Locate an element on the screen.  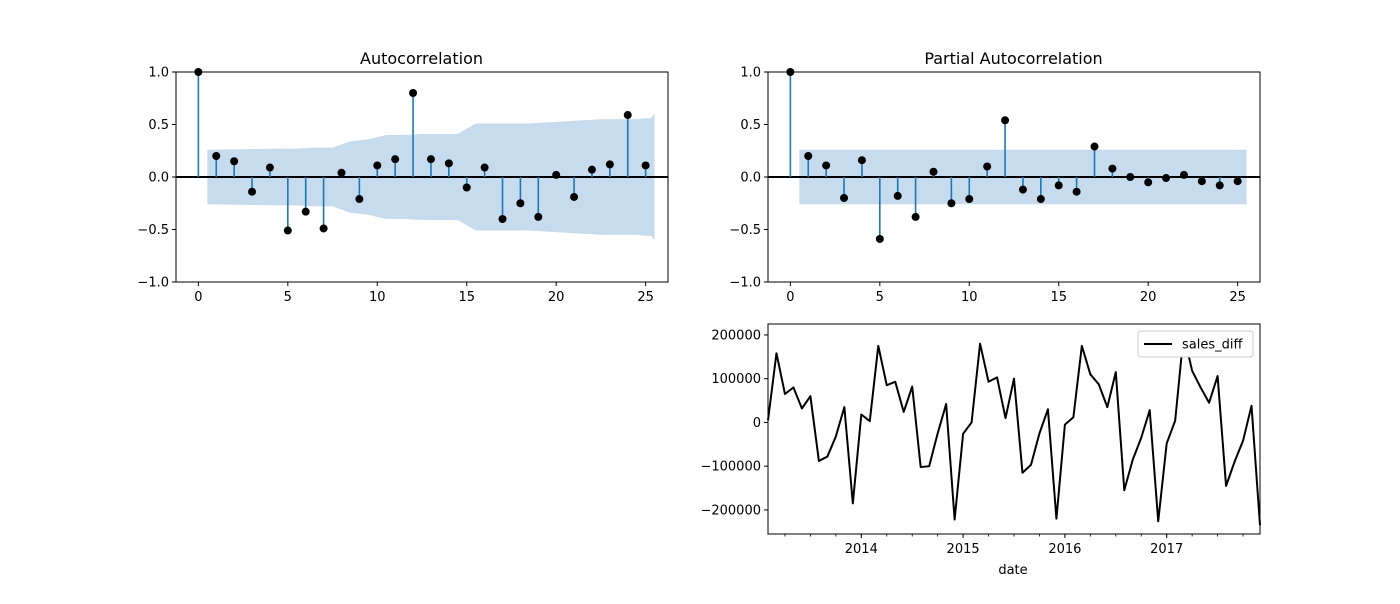
acf-ytick-label: −1.0 is located at coordinates (153, 283).